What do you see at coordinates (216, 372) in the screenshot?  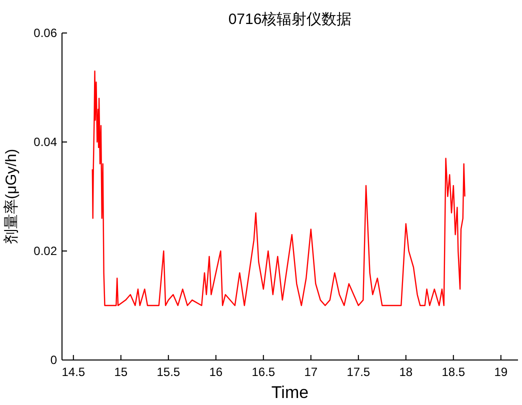 I see `x-tick-label: 16` at bounding box center [216, 372].